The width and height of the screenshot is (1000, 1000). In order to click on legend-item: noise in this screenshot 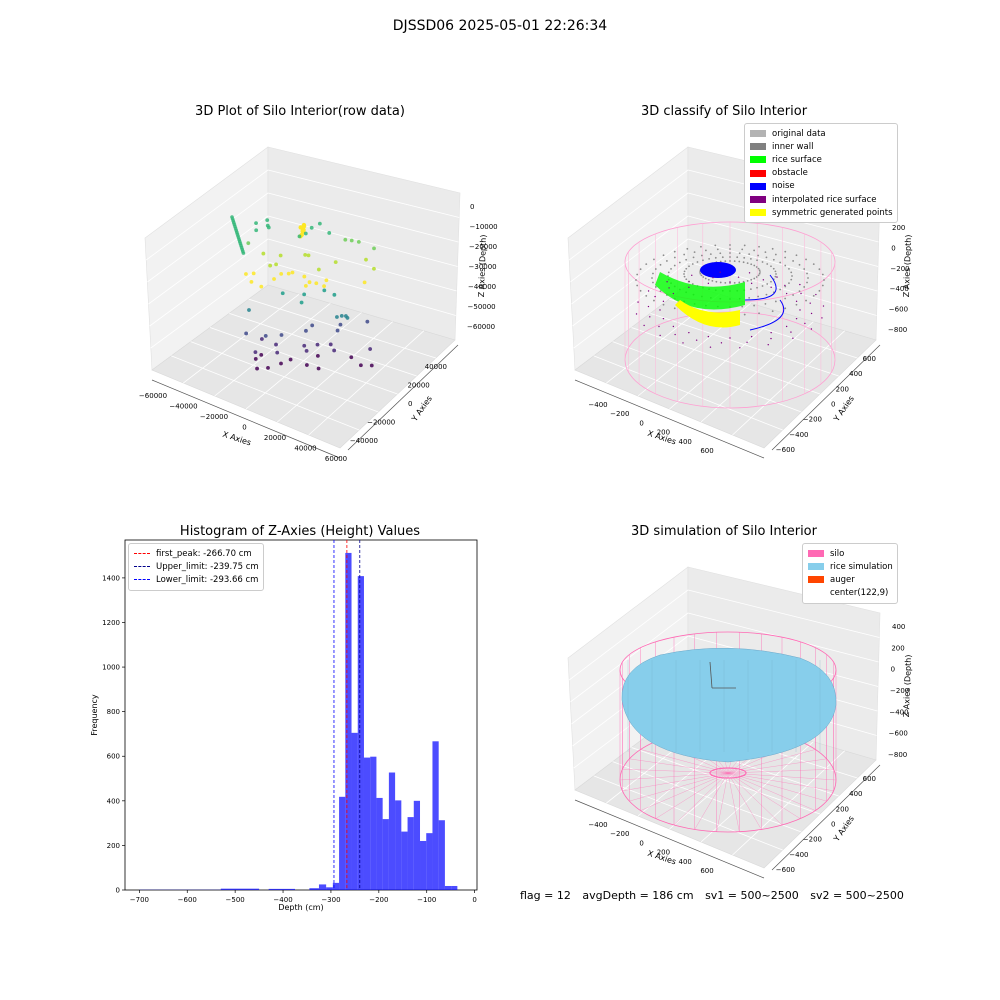, I will do `click(821, 186)`.